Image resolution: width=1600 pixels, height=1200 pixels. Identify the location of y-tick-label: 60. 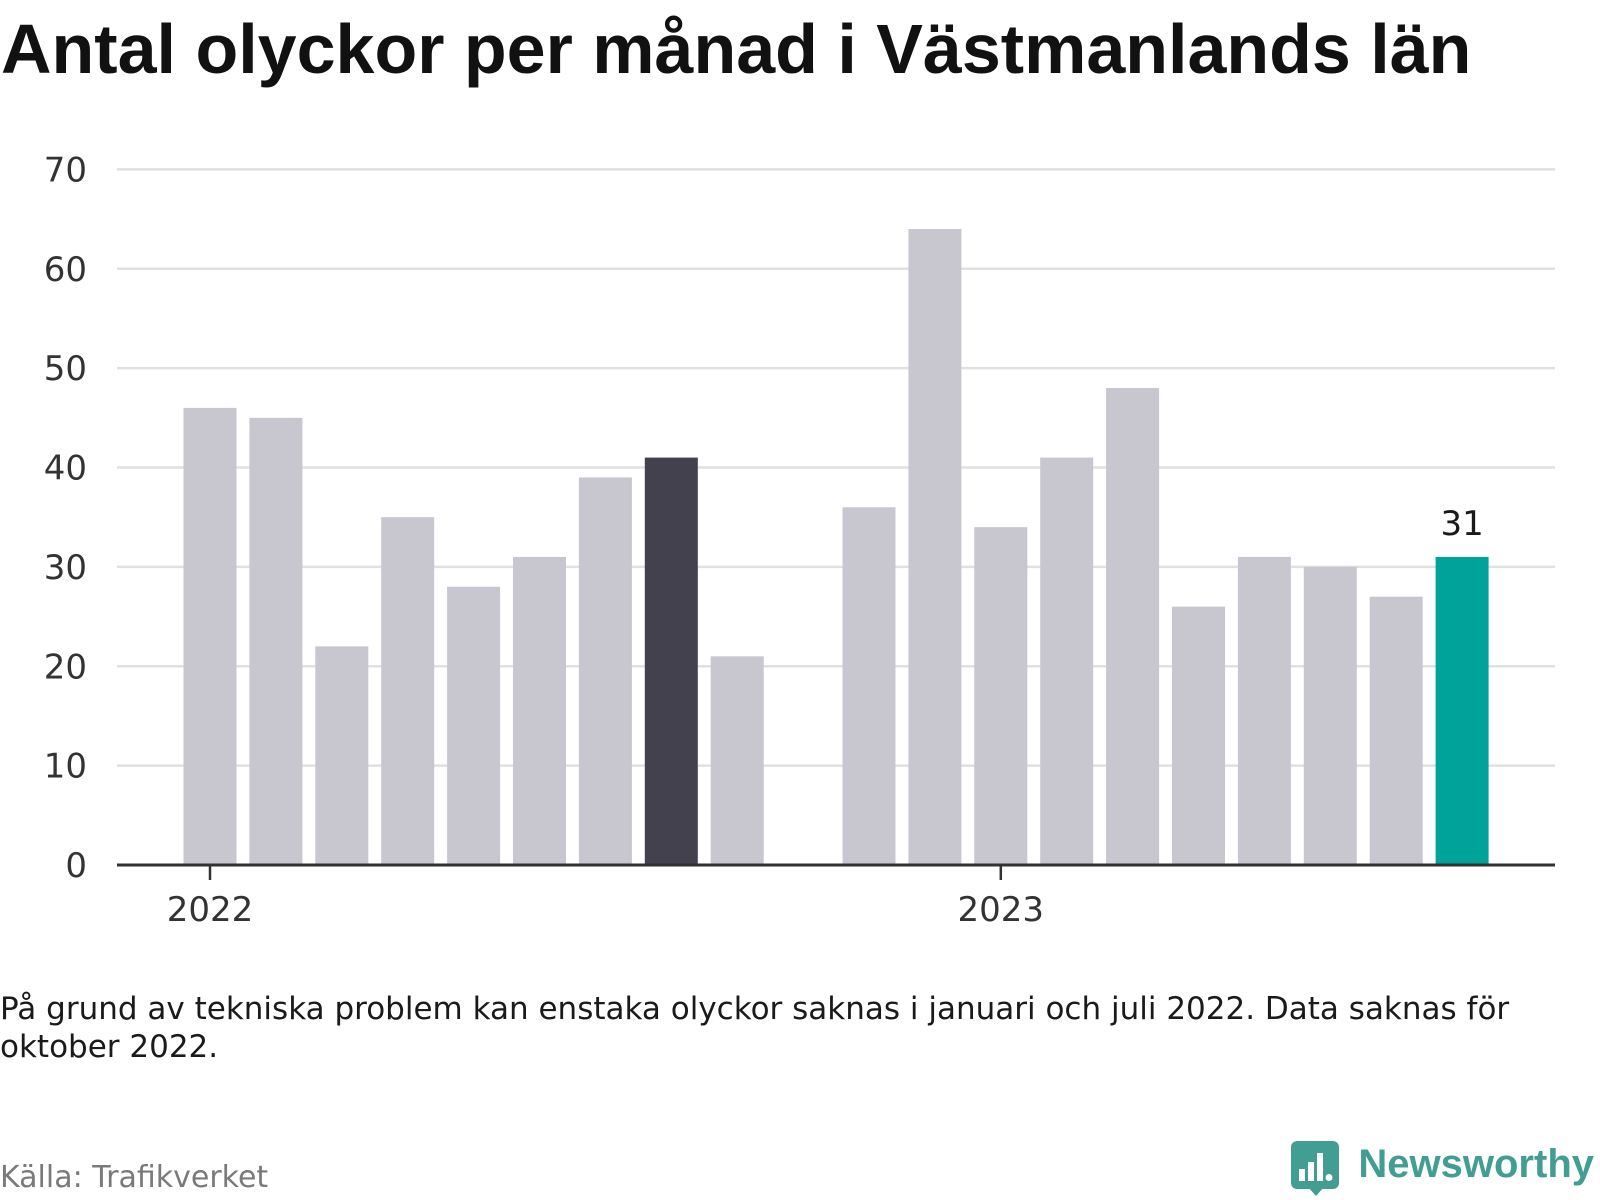
(65, 270).